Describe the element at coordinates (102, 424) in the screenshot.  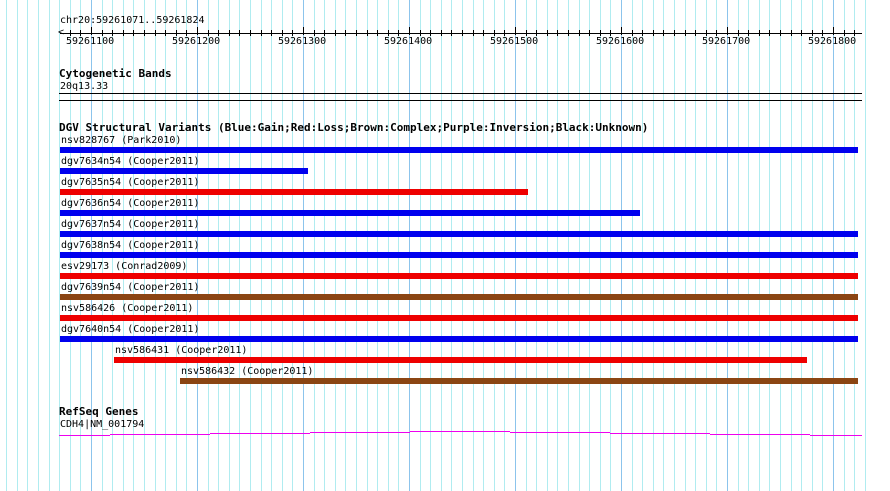
I see `refseq-gene-label: CDH4|NM_001794` at that location.